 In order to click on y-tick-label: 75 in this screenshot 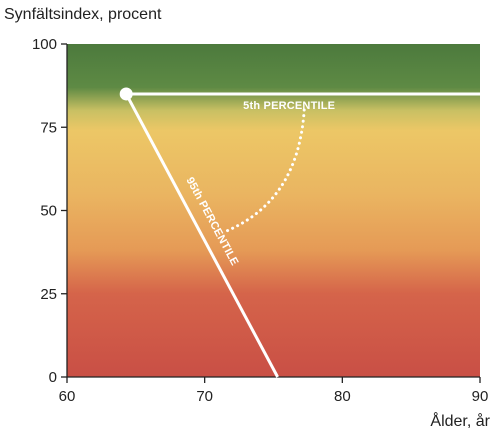, I will do `click(48, 127)`.